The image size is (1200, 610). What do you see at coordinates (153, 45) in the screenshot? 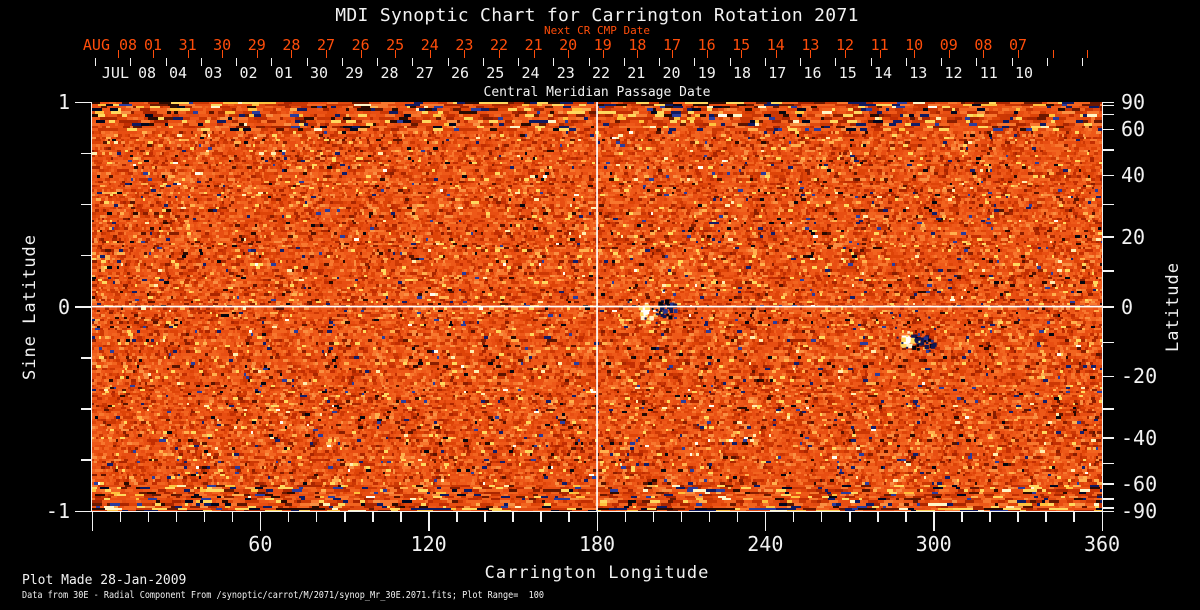
I see `next-cr-date-label: 01` at bounding box center [153, 45].